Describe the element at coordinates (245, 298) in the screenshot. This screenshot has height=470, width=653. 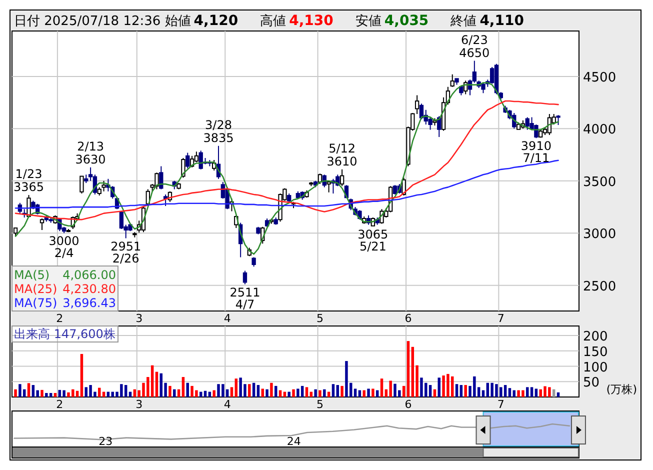
I see `annotation: 2511 4/7` at that location.